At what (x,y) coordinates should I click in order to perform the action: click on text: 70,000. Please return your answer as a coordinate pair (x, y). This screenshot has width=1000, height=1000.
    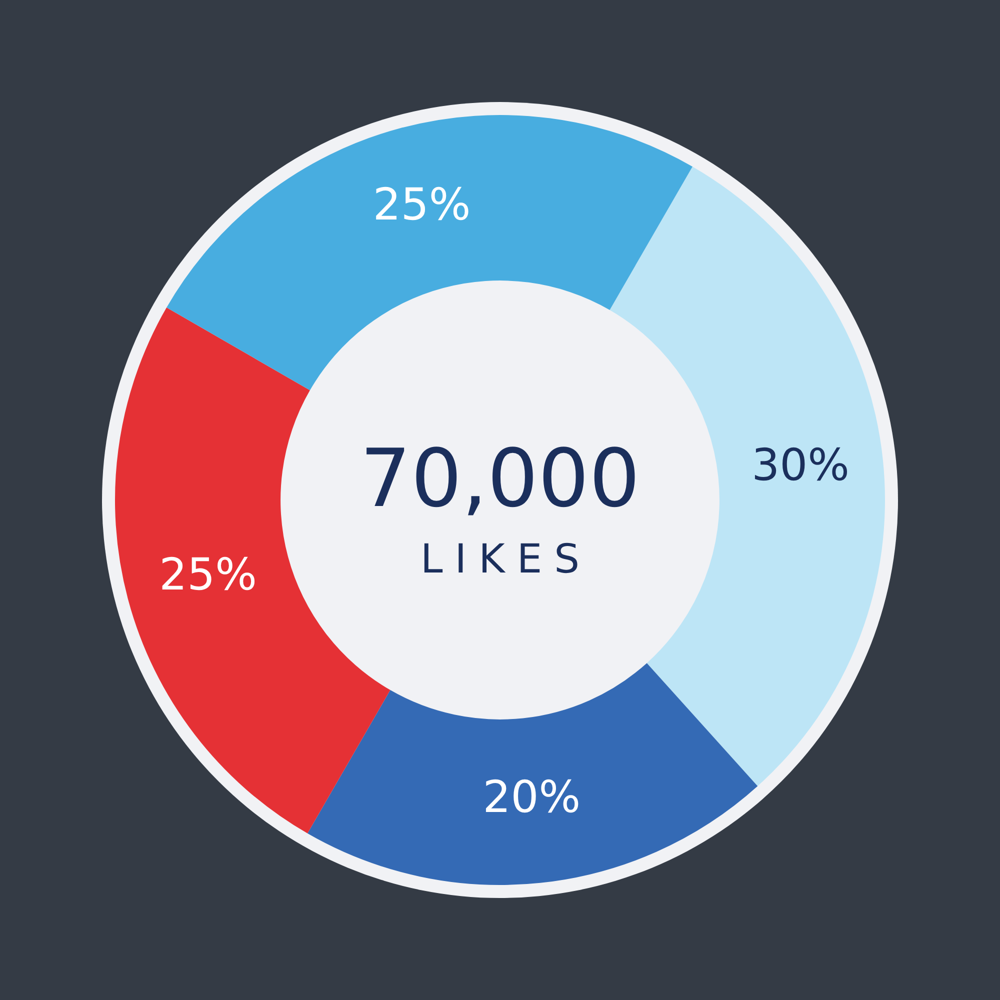
    Looking at the image, I should click on (500, 478).